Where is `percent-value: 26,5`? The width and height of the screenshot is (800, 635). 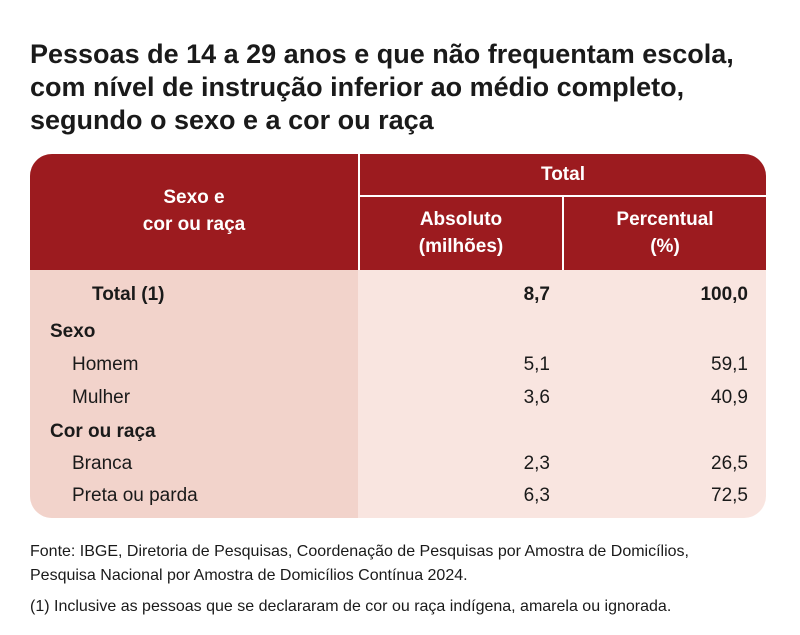
percent-value: 26,5 is located at coordinates (729, 463).